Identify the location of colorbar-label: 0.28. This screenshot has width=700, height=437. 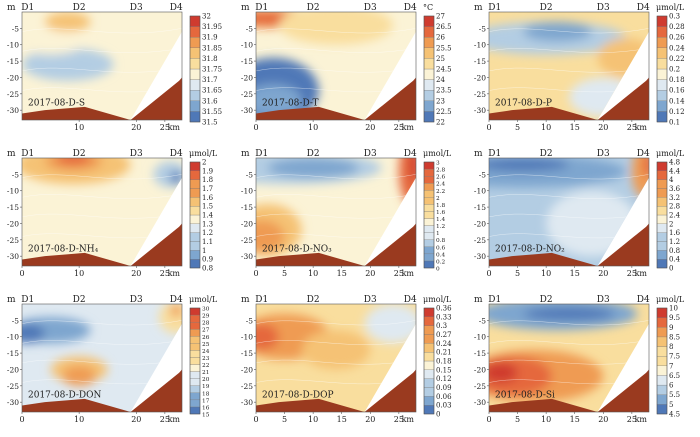
(677, 27).